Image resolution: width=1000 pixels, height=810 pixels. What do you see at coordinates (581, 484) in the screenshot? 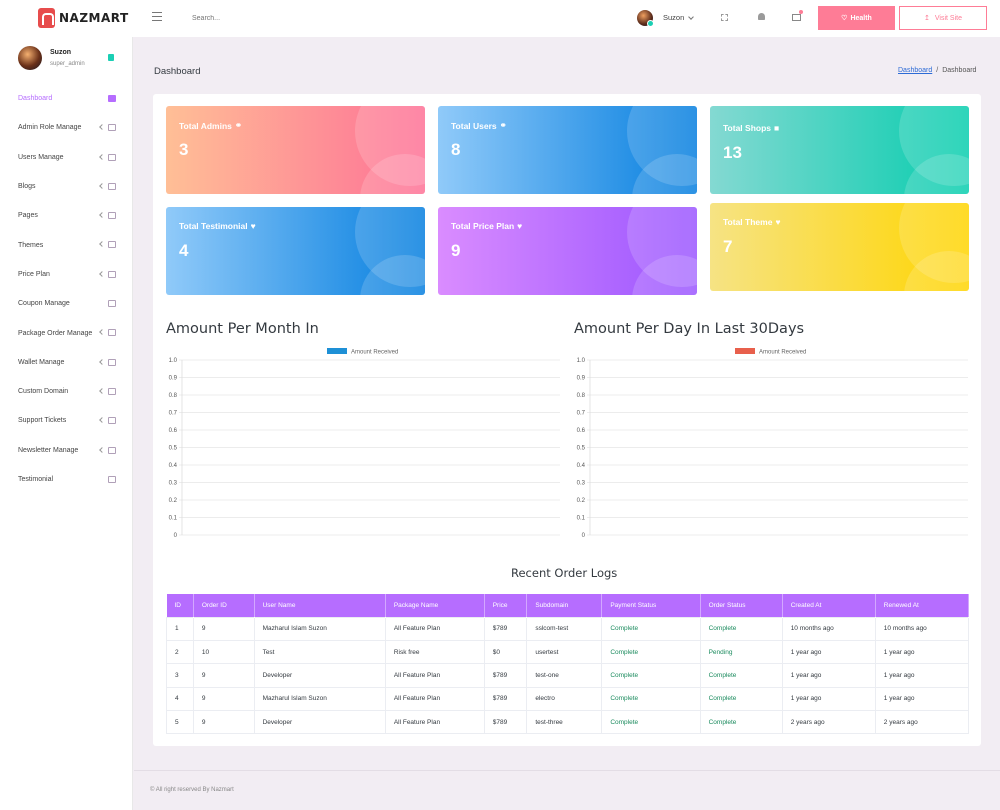
I see `y-tick-label: 0.3` at bounding box center [581, 484].